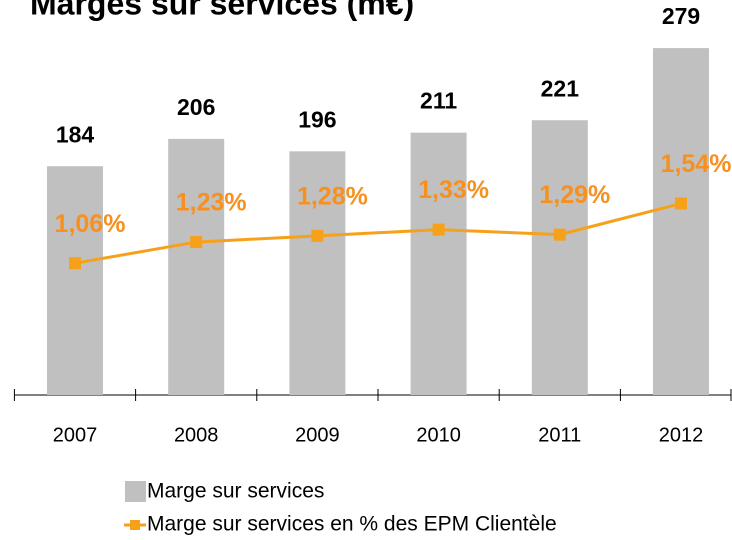 The width and height of the screenshot is (732, 540). I want to click on bar-value-label: 206, so click(196, 107).